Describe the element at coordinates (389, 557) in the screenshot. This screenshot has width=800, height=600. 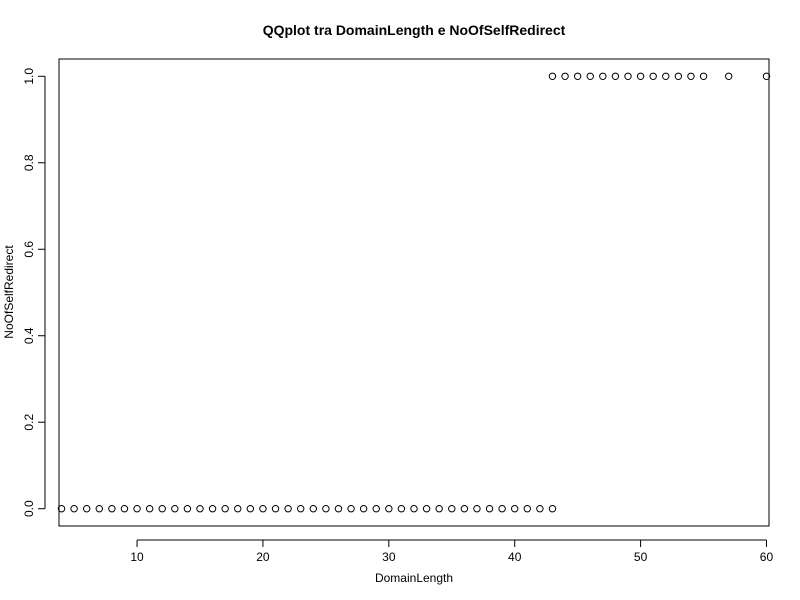
I see `x-tick-label: 30` at that location.